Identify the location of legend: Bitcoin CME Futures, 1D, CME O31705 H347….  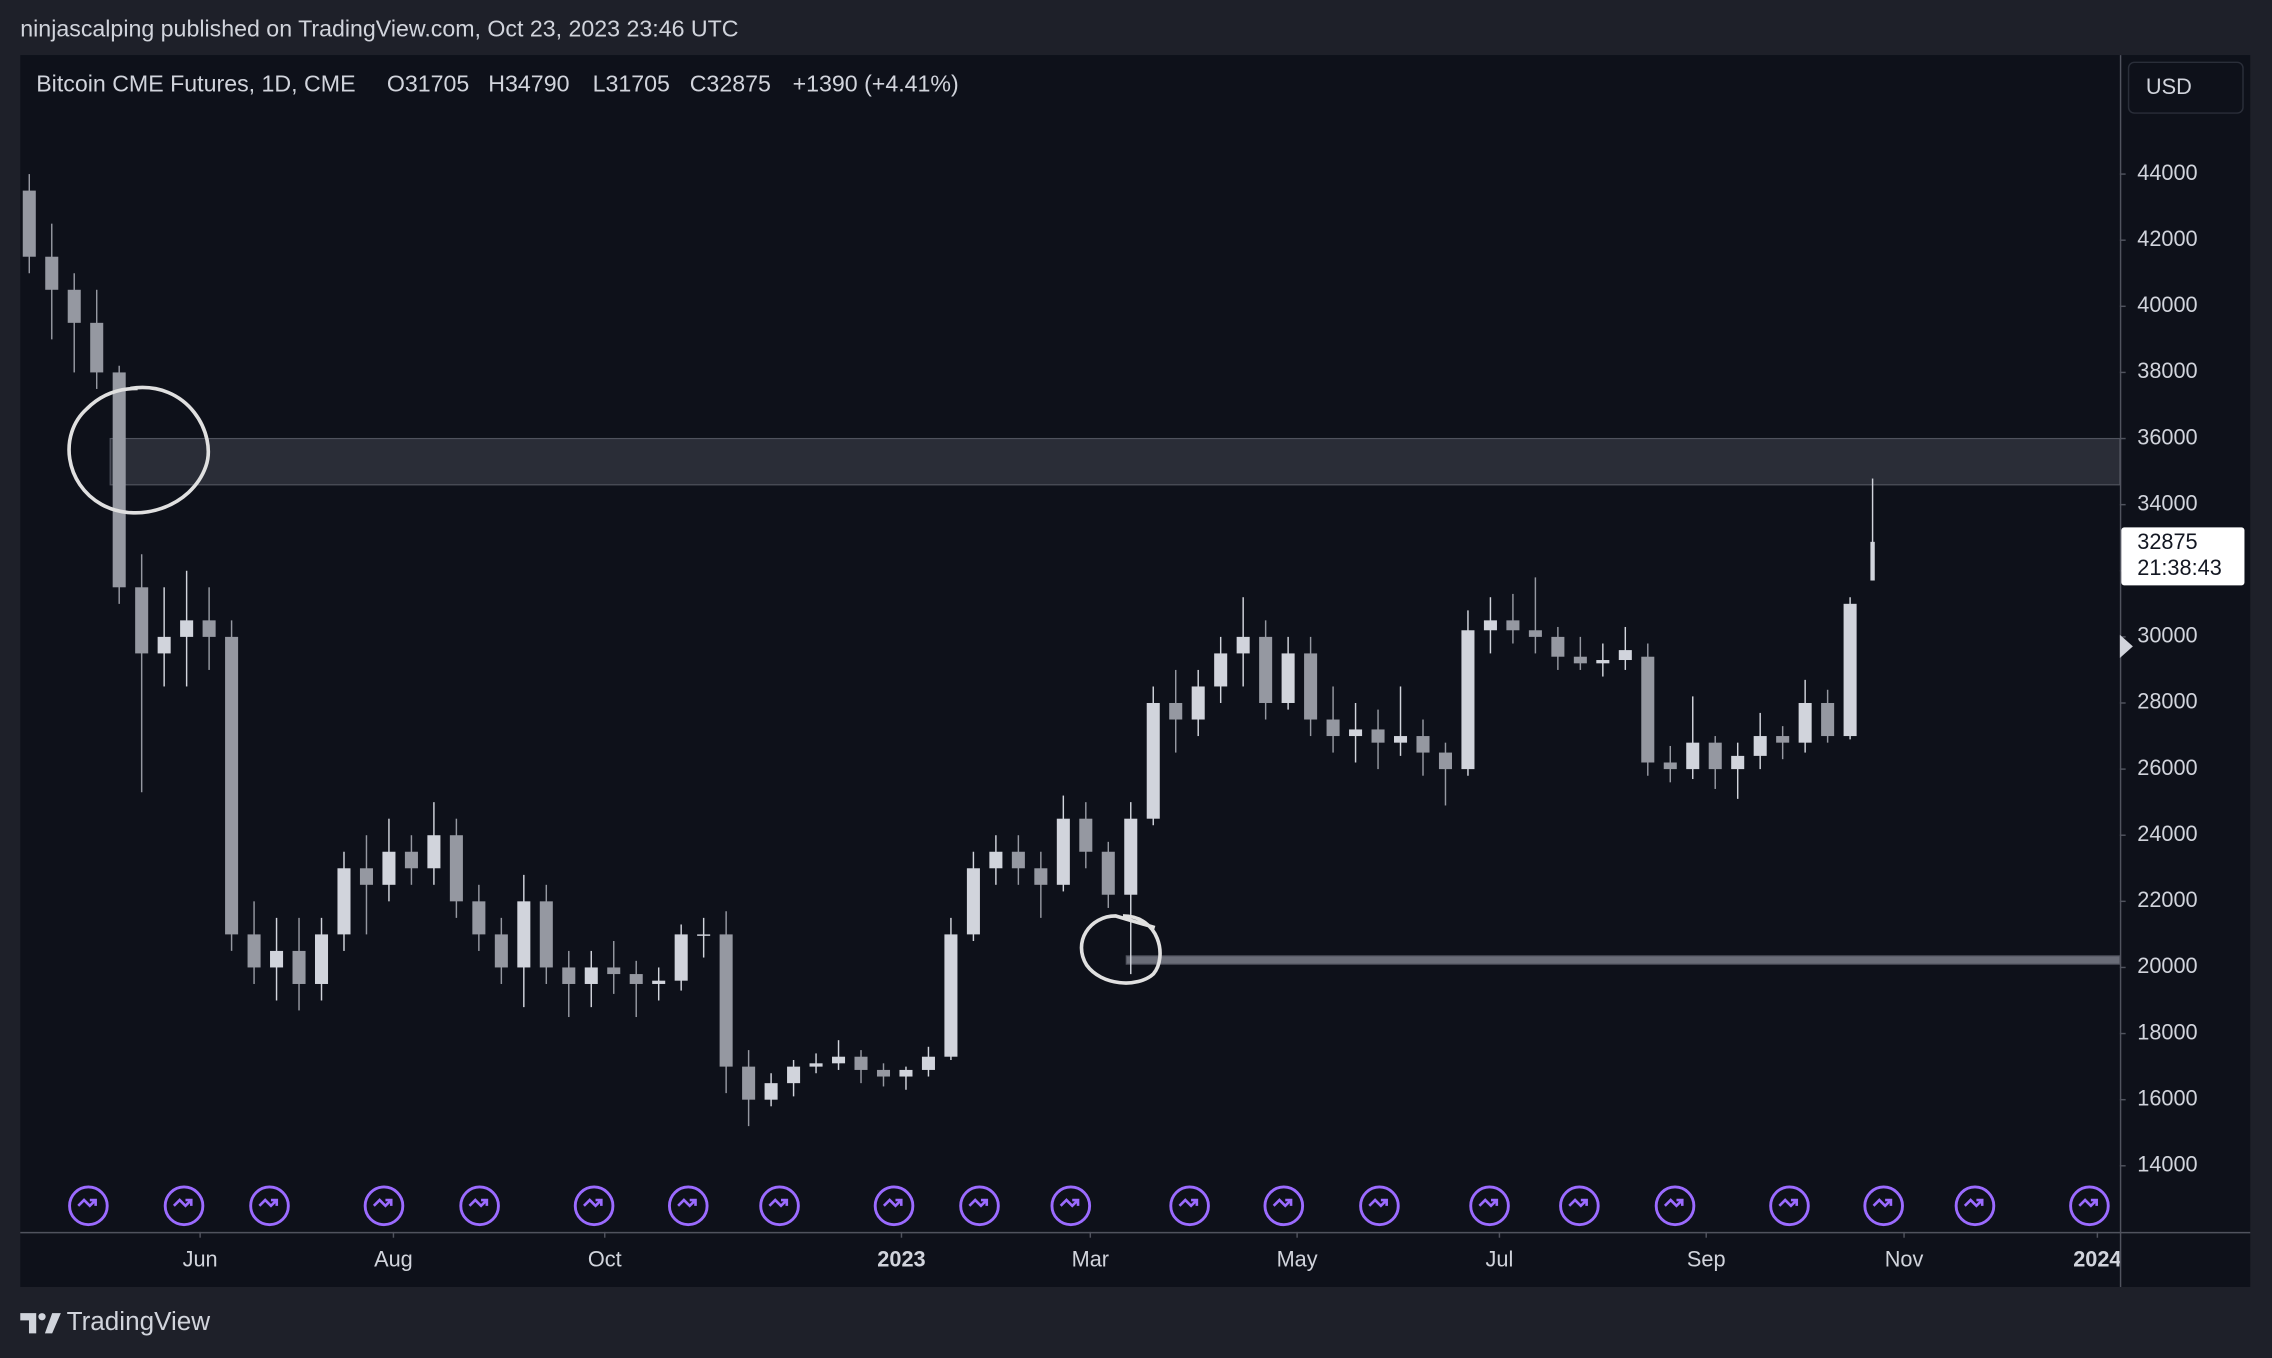
(497, 84).